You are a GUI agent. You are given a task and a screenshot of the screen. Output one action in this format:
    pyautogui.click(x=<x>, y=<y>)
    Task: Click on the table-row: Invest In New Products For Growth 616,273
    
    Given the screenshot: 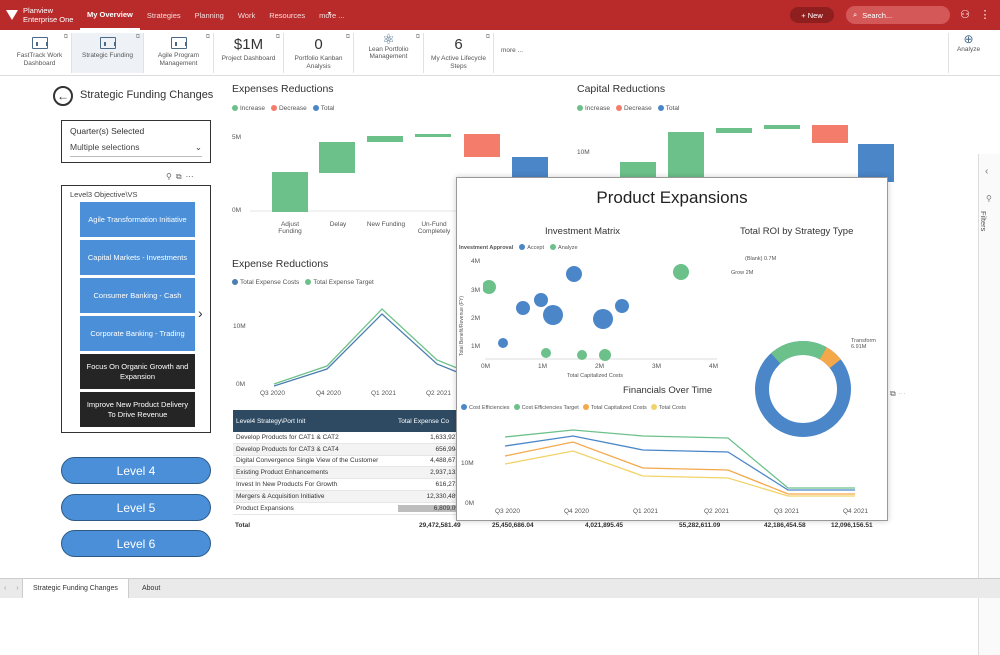 What is the action you would take?
    pyautogui.click(x=348, y=485)
    